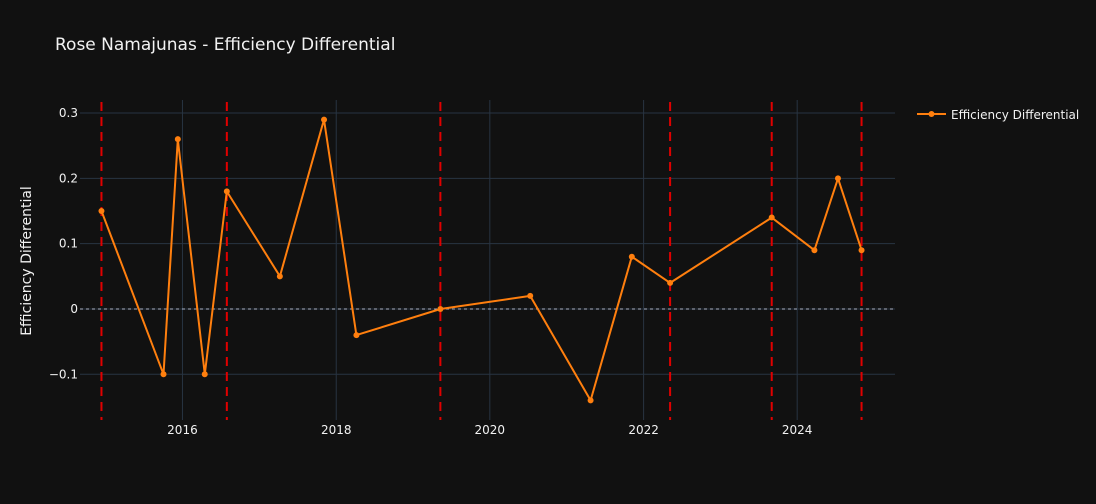 Image resolution: width=1096 pixels, height=504 pixels. I want to click on y-axis-title: Efficiency Differential, so click(27, 261).